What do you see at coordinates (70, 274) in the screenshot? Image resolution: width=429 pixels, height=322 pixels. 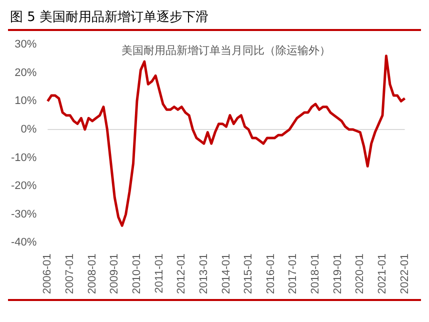 I see `x-tick-label: 2007-01` at bounding box center [70, 274].